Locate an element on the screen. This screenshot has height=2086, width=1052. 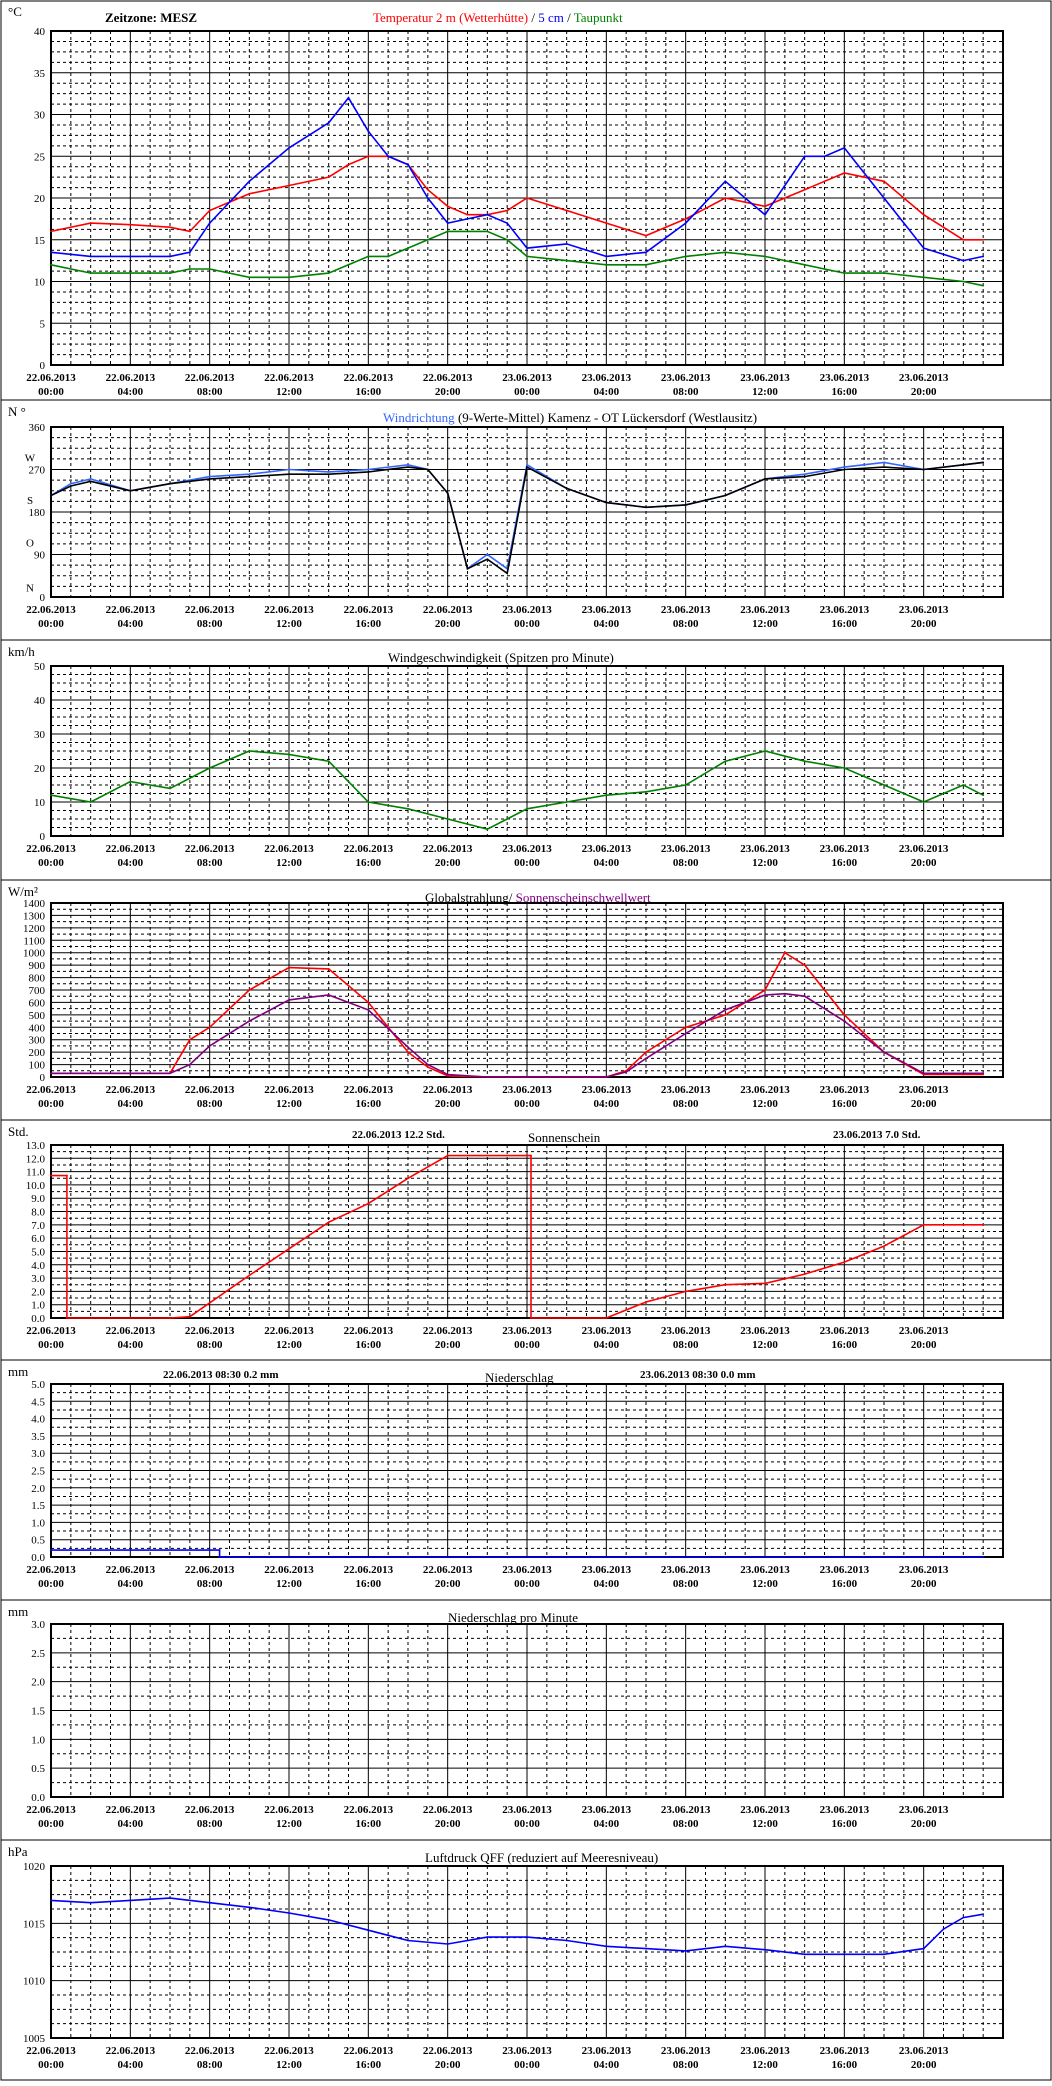
y-tick-label: 1015 is located at coordinates (34, 1924).